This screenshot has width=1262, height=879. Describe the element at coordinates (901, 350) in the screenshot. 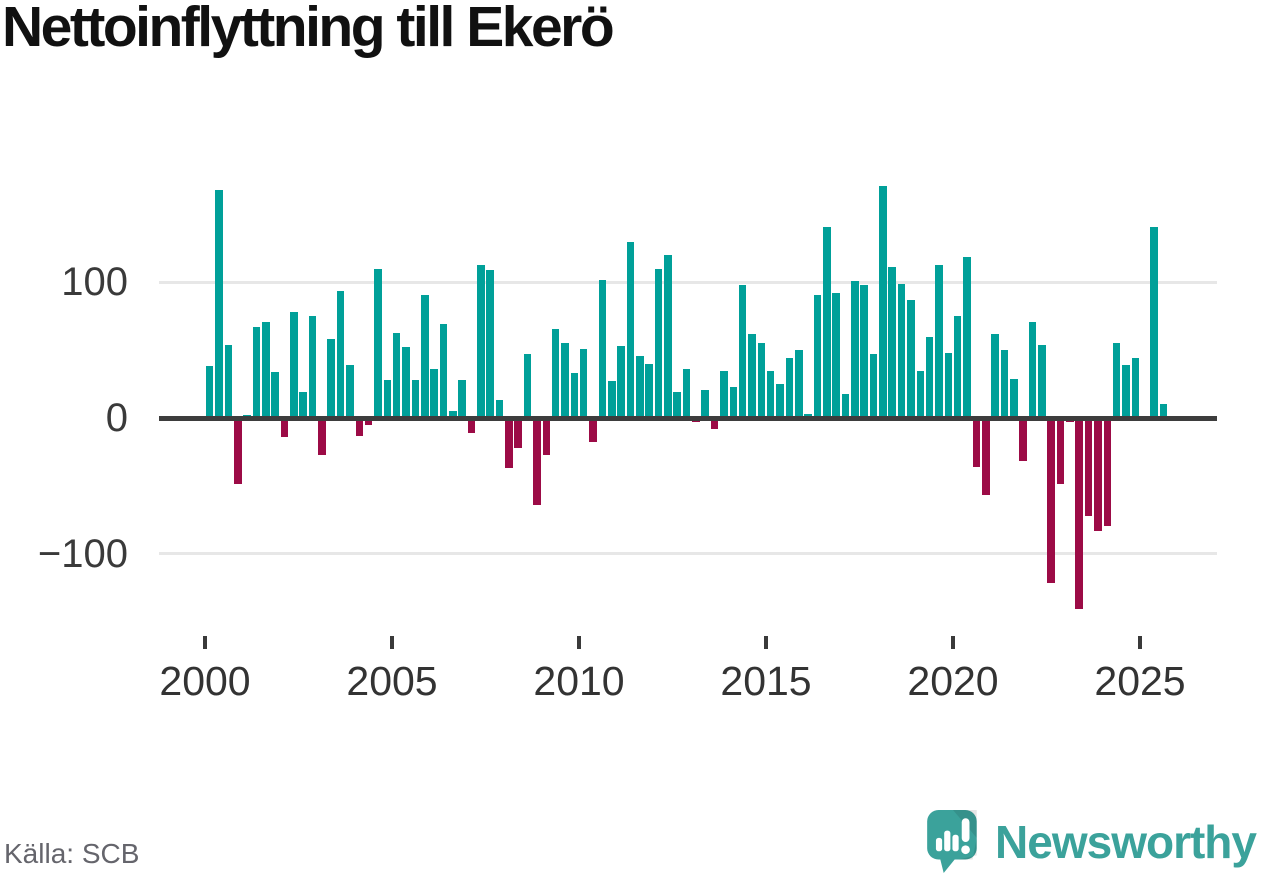

I see `bar-quarter-2018q3` at that location.